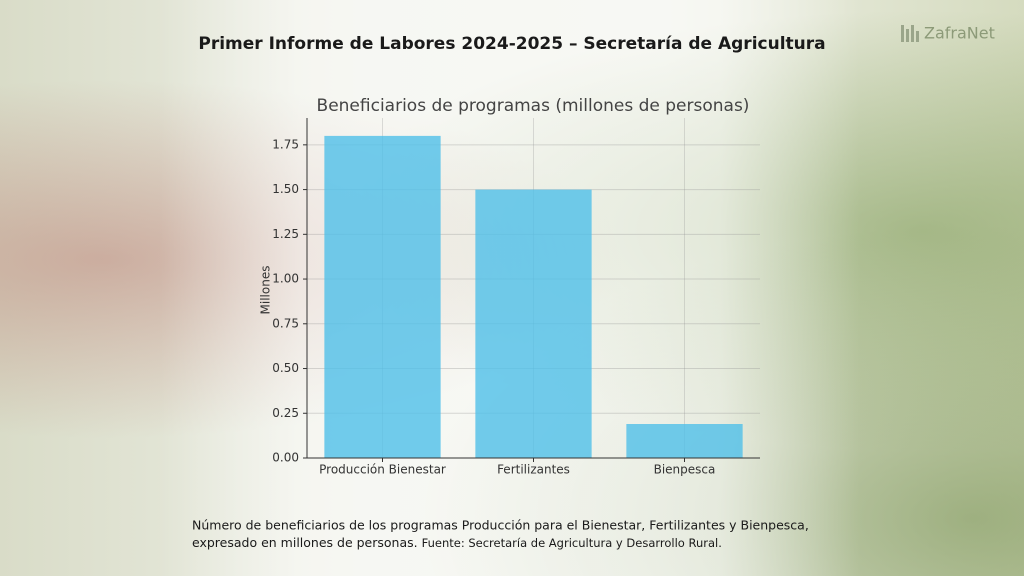 This screenshot has width=1024, height=576. I want to click on y-tick-label: 1.50, so click(285, 189).